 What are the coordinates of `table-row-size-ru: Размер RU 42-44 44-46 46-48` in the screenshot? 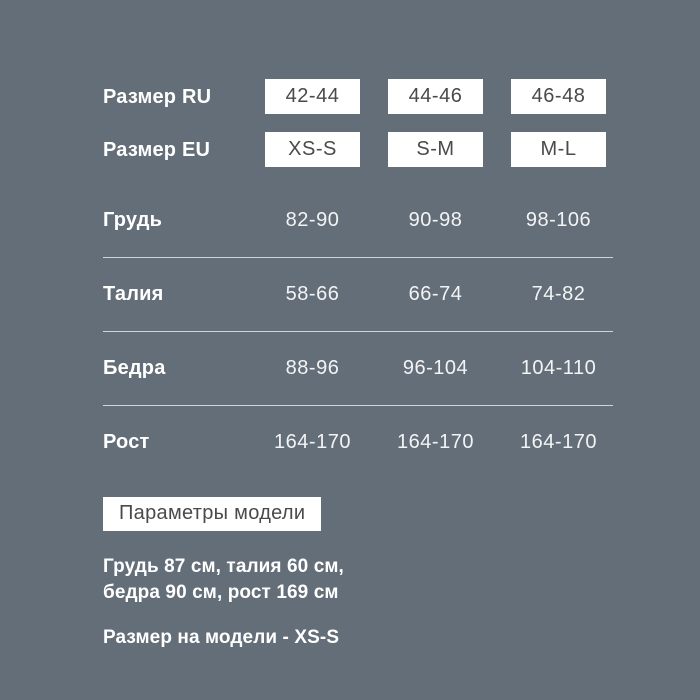 It's located at (358, 96).